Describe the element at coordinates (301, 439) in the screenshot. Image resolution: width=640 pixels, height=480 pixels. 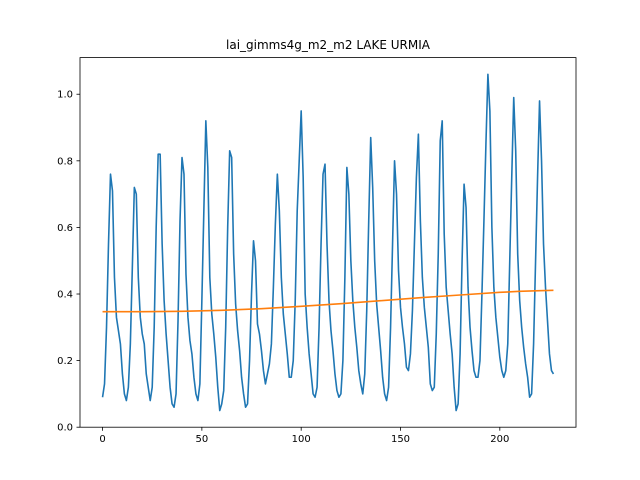
I see `x-tick-label: 100` at that location.